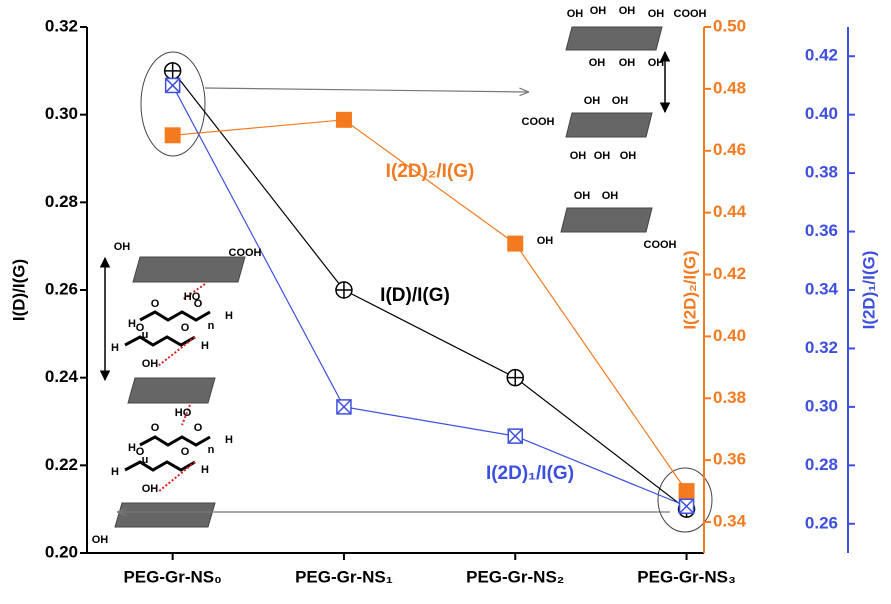 Image resolution: width=891 pixels, height=604 pixels. Describe the element at coordinates (172, 576) in the screenshot. I see `x-tick-label: PEG-Gr-NS₀` at that location.